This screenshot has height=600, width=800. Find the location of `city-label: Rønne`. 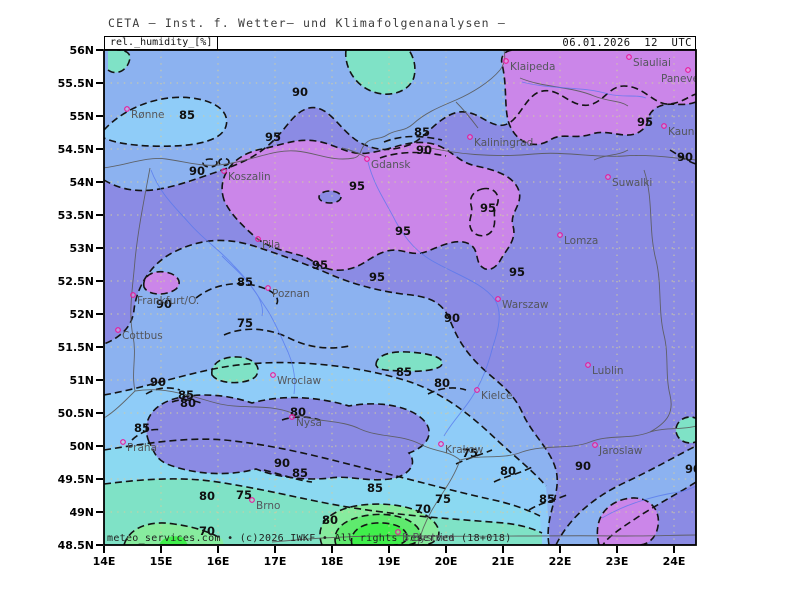

city-label: Rønne is located at coordinates (148, 115).